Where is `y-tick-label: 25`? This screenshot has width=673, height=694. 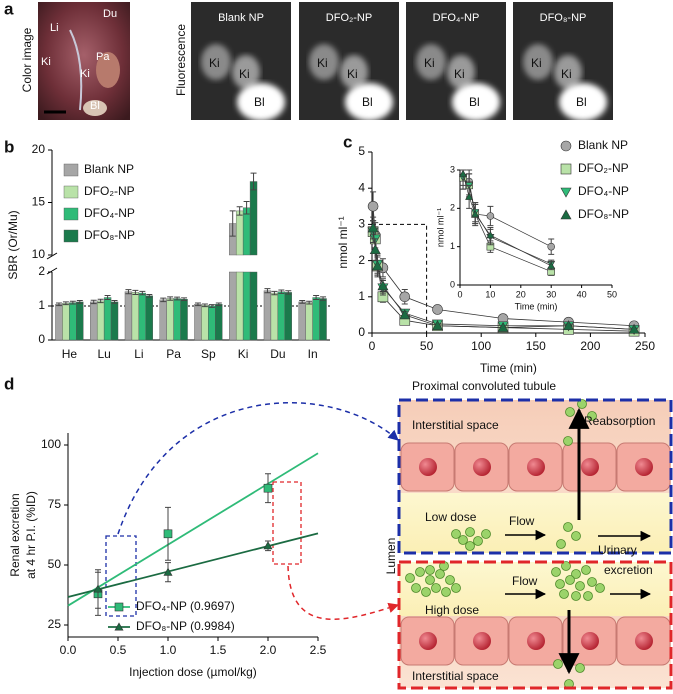
y-tick-label: 25 is located at coordinates (55, 624).